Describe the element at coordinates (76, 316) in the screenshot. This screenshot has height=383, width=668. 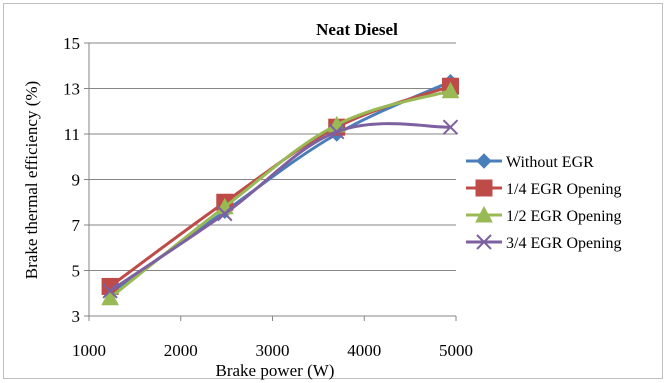
I see `y-tick-label: 3` at that location.